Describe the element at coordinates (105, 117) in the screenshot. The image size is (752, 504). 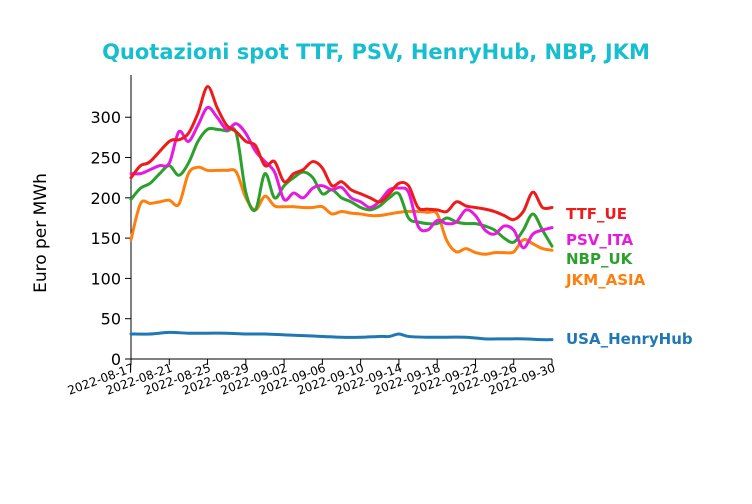
I see `y-tick-label: 300` at that location.